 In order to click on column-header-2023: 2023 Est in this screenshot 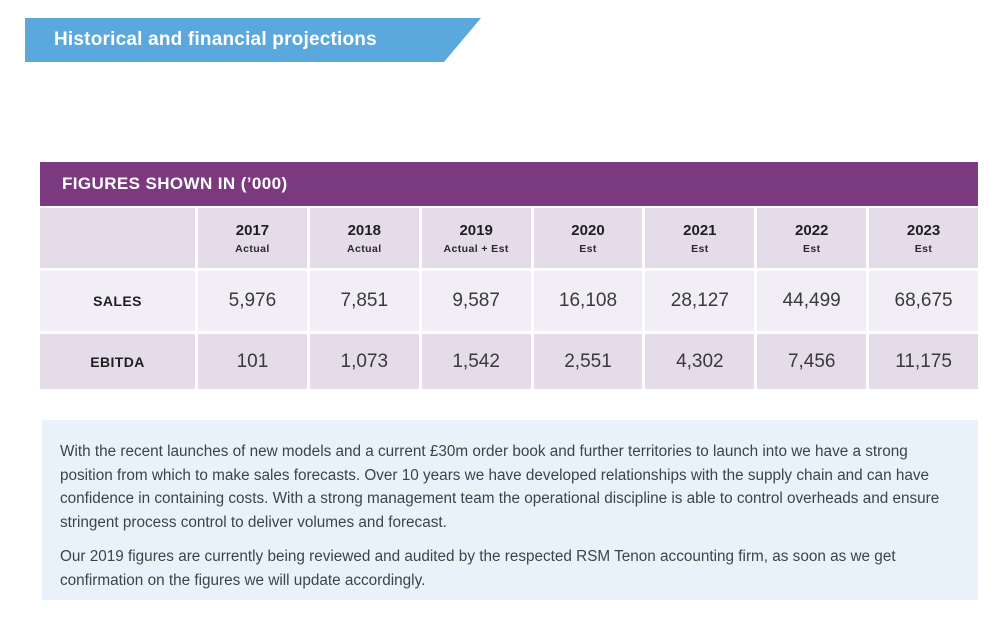, I will do `click(923, 238)`.